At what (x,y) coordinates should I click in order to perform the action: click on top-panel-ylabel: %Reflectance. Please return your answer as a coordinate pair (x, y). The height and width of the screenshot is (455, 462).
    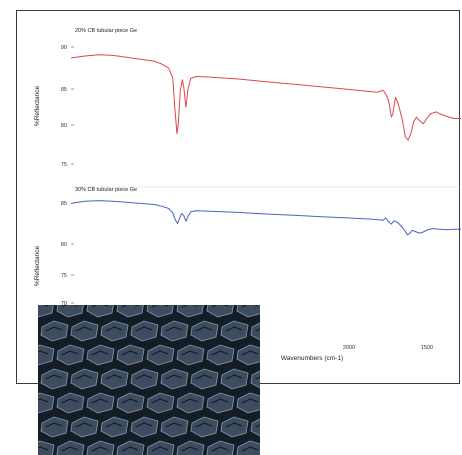
    Looking at the image, I should click on (37, 106).